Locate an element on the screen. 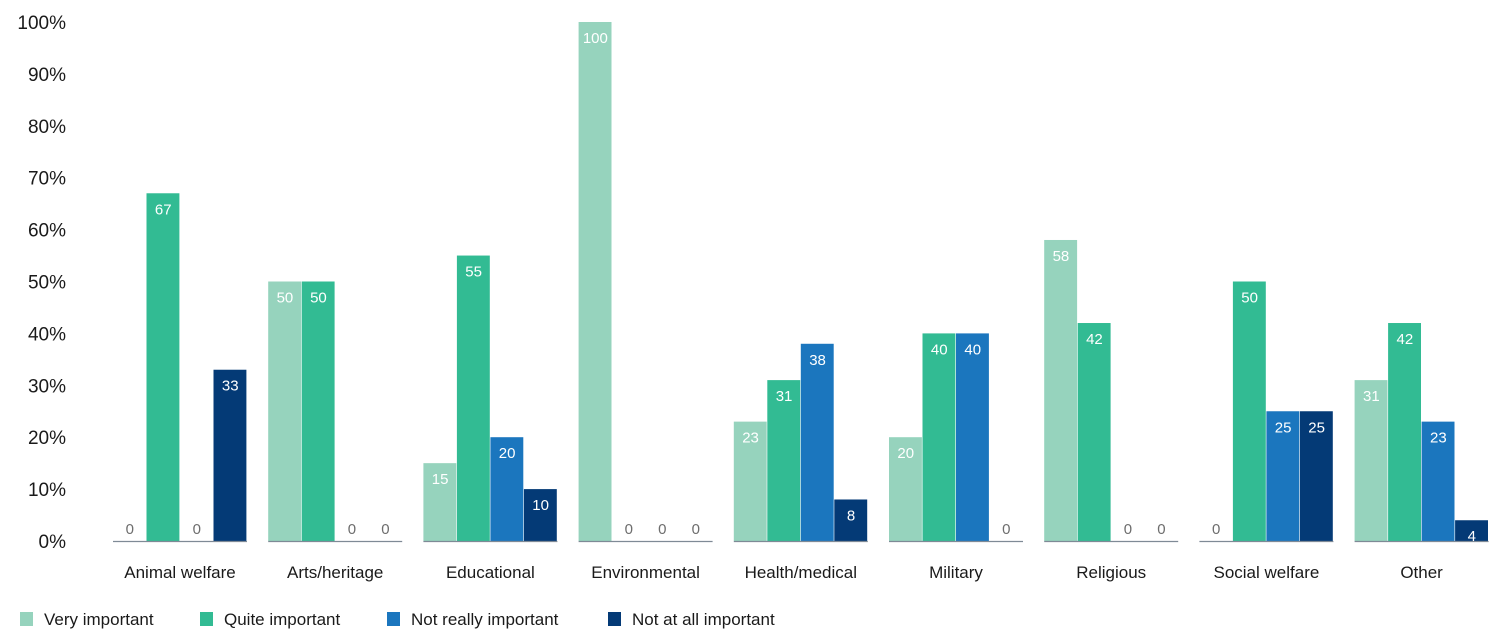 This screenshot has width=1498, height=640. x-category-label: Other is located at coordinates (1421, 572).